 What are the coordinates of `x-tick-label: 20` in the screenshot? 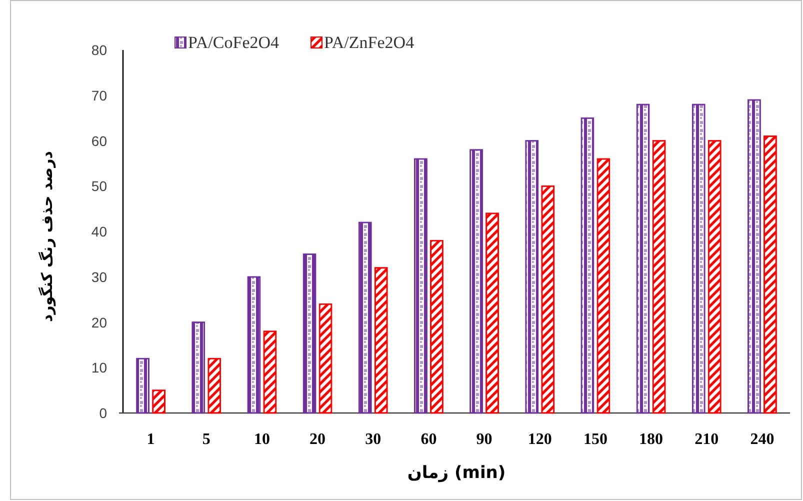 It's located at (318, 439).